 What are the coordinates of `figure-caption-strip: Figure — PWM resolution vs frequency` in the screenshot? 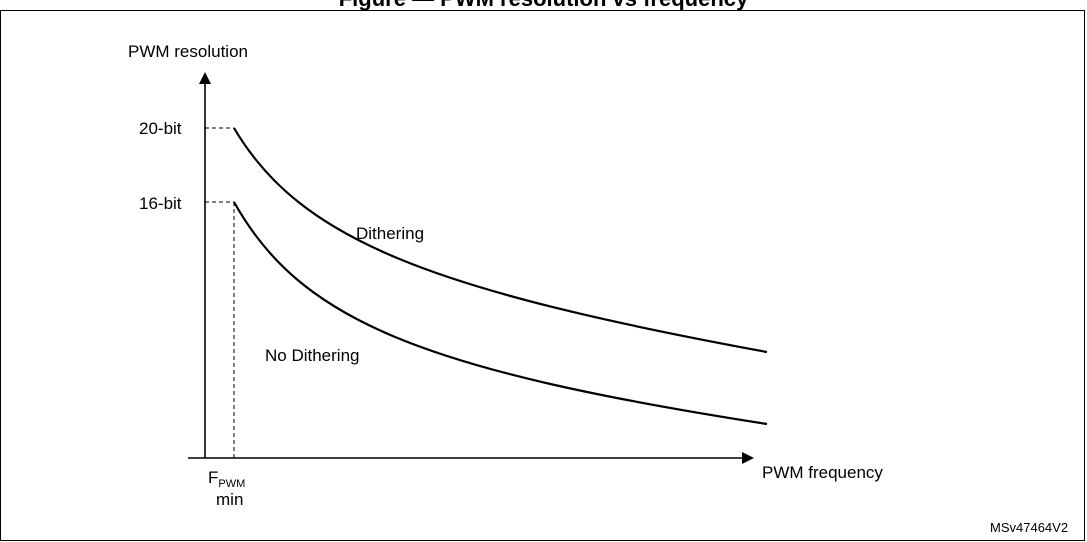 It's located at (543, 6).